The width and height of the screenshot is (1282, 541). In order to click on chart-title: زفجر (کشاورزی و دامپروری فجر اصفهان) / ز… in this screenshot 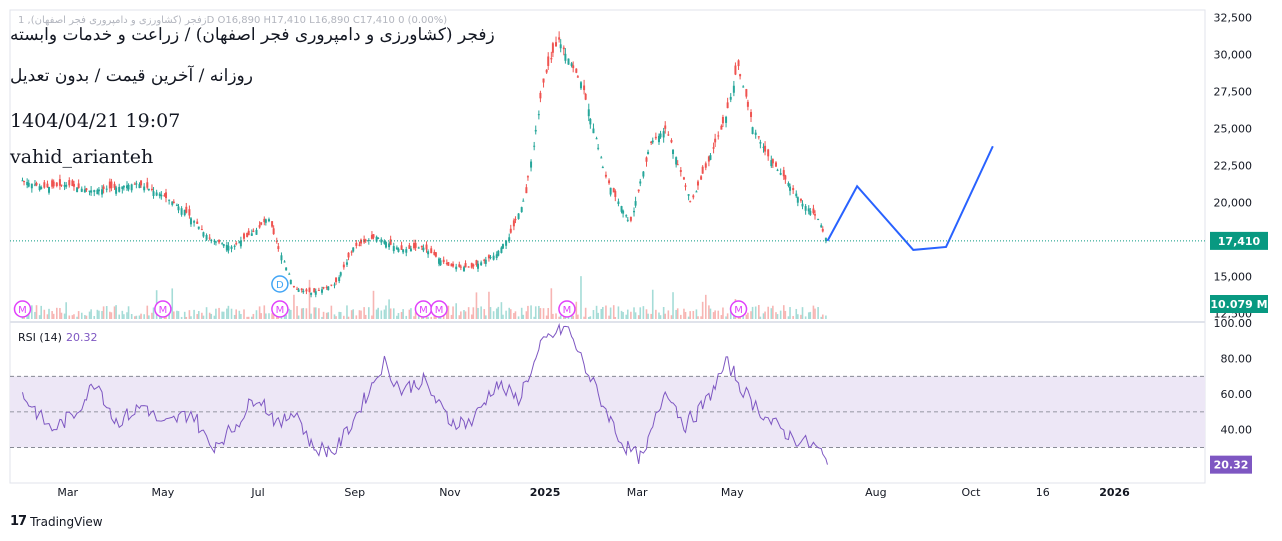, I will do `click(252, 35)`.